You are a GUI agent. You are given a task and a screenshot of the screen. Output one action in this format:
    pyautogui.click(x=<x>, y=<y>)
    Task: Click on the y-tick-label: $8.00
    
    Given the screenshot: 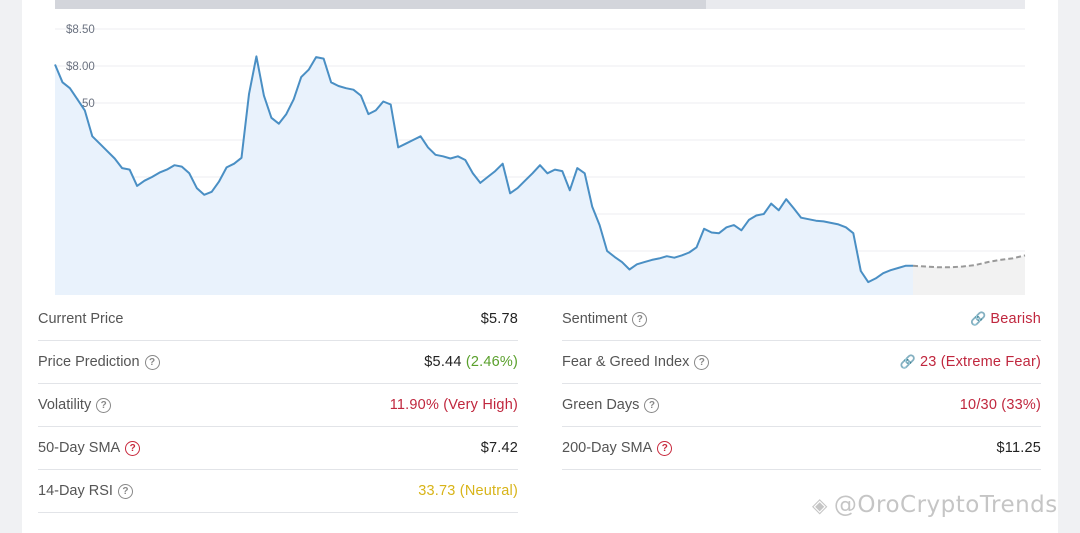 What is the action you would take?
    pyautogui.click(x=80, y=67)
    